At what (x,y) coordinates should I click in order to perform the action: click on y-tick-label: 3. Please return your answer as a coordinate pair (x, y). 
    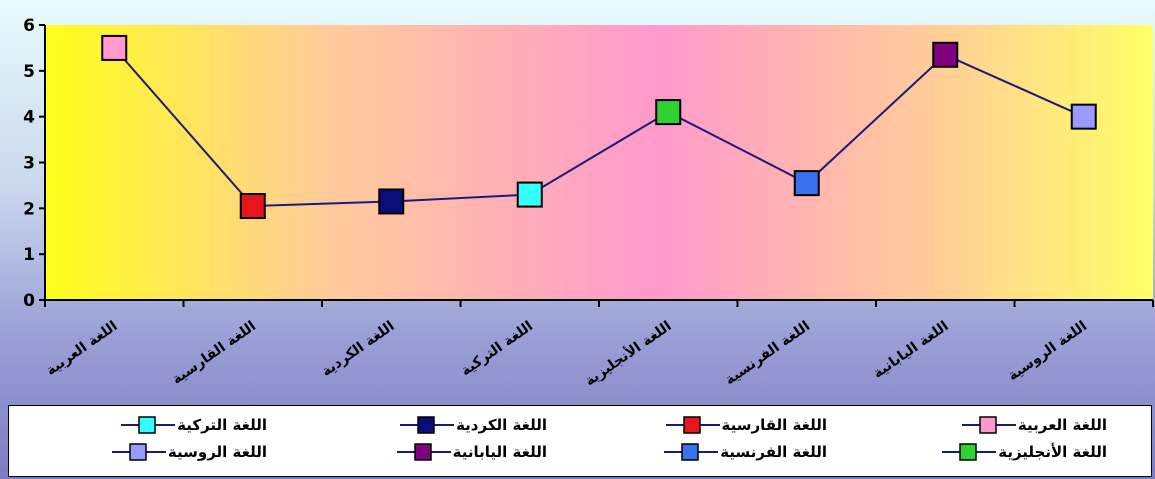
    Looking at the image, I should click on (29, 164).